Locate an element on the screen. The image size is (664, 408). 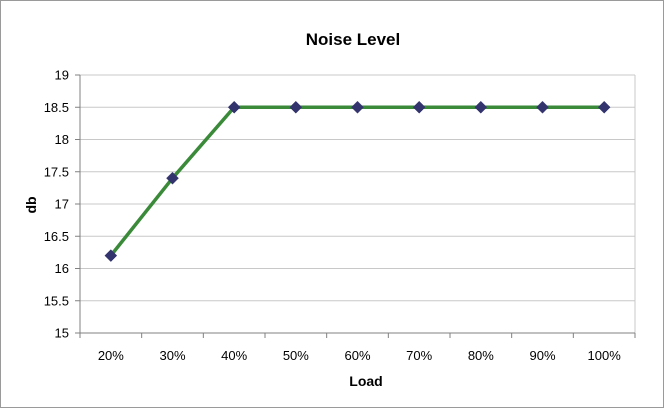
x-axis-title: Load is located at coordinates (365, 381).